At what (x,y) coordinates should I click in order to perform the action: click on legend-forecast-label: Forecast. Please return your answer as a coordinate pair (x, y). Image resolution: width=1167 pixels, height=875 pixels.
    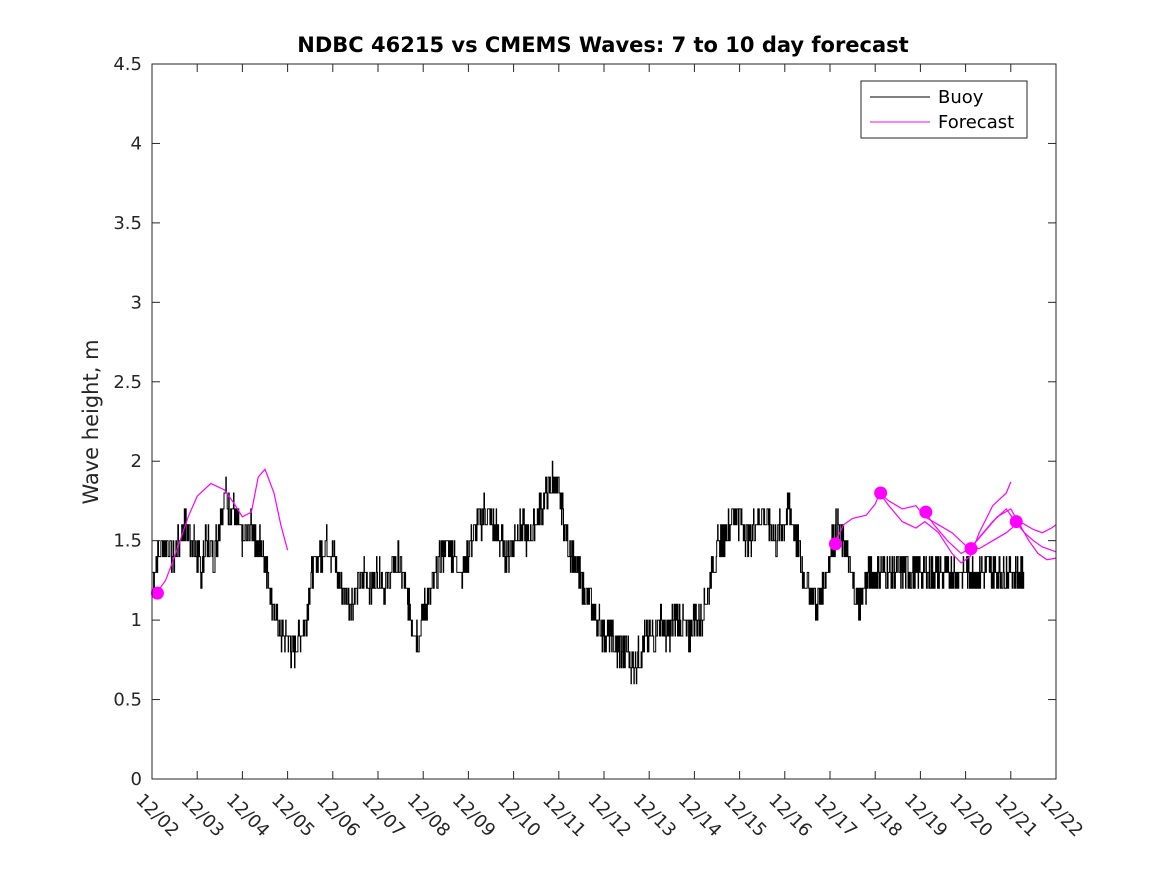
    Looking at the image, I should click on (976, 122).